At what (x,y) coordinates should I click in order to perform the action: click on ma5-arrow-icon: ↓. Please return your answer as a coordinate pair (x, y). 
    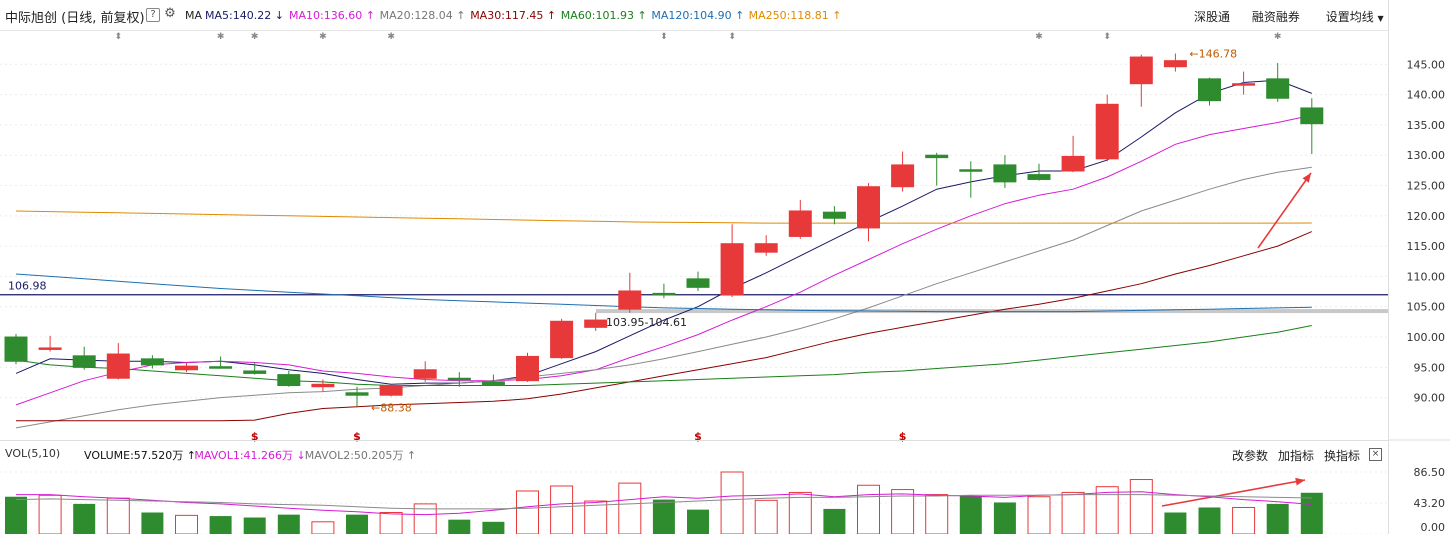
    Looking at the image, I should click on (277, 15).